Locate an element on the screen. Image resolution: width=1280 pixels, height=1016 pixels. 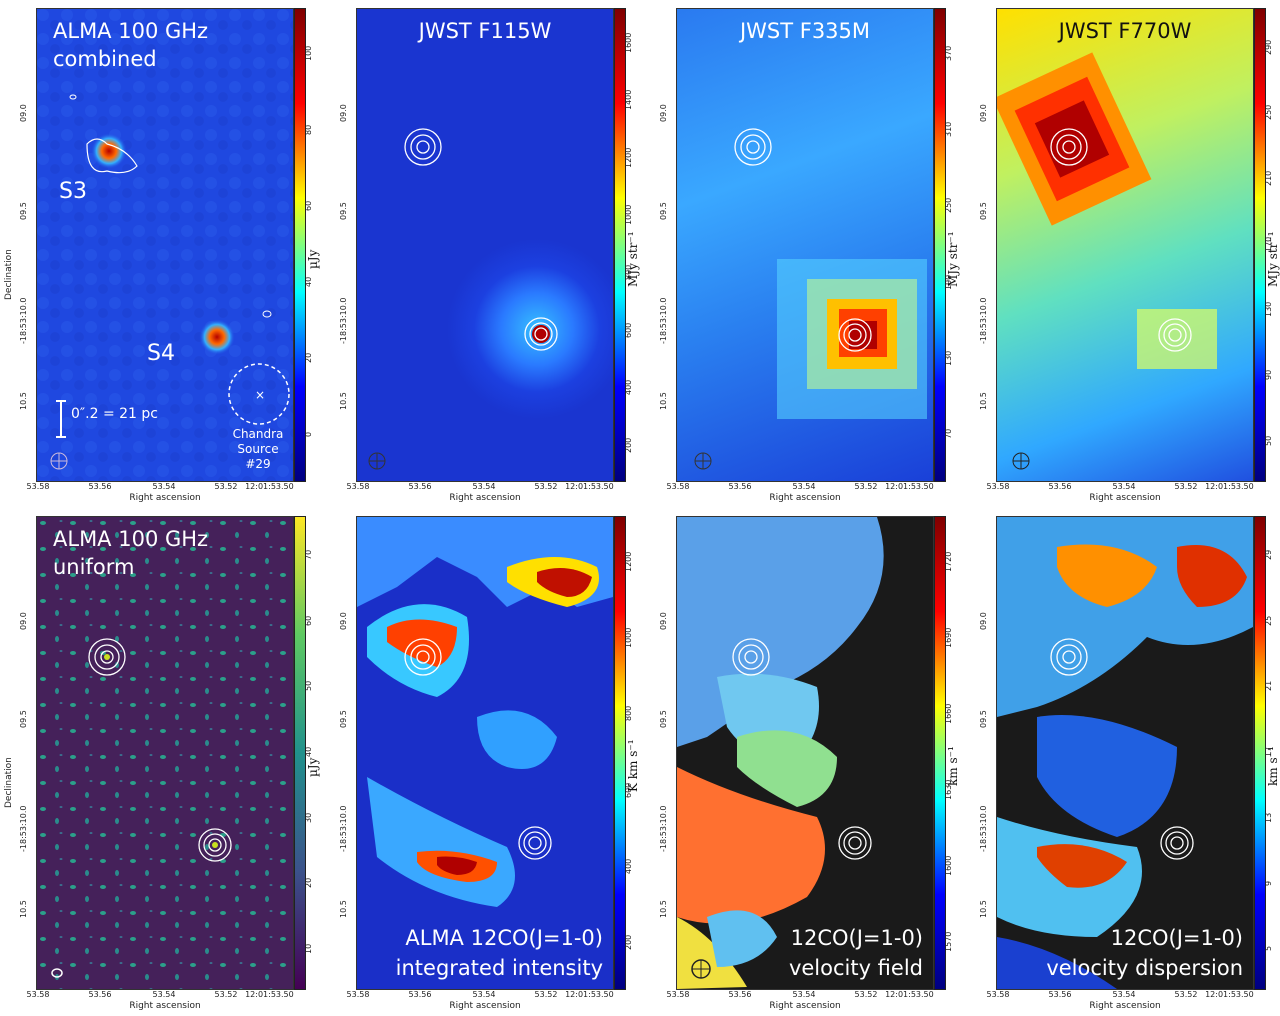
colorbar-tick-label: 20 is located at coordinates (308, 883).